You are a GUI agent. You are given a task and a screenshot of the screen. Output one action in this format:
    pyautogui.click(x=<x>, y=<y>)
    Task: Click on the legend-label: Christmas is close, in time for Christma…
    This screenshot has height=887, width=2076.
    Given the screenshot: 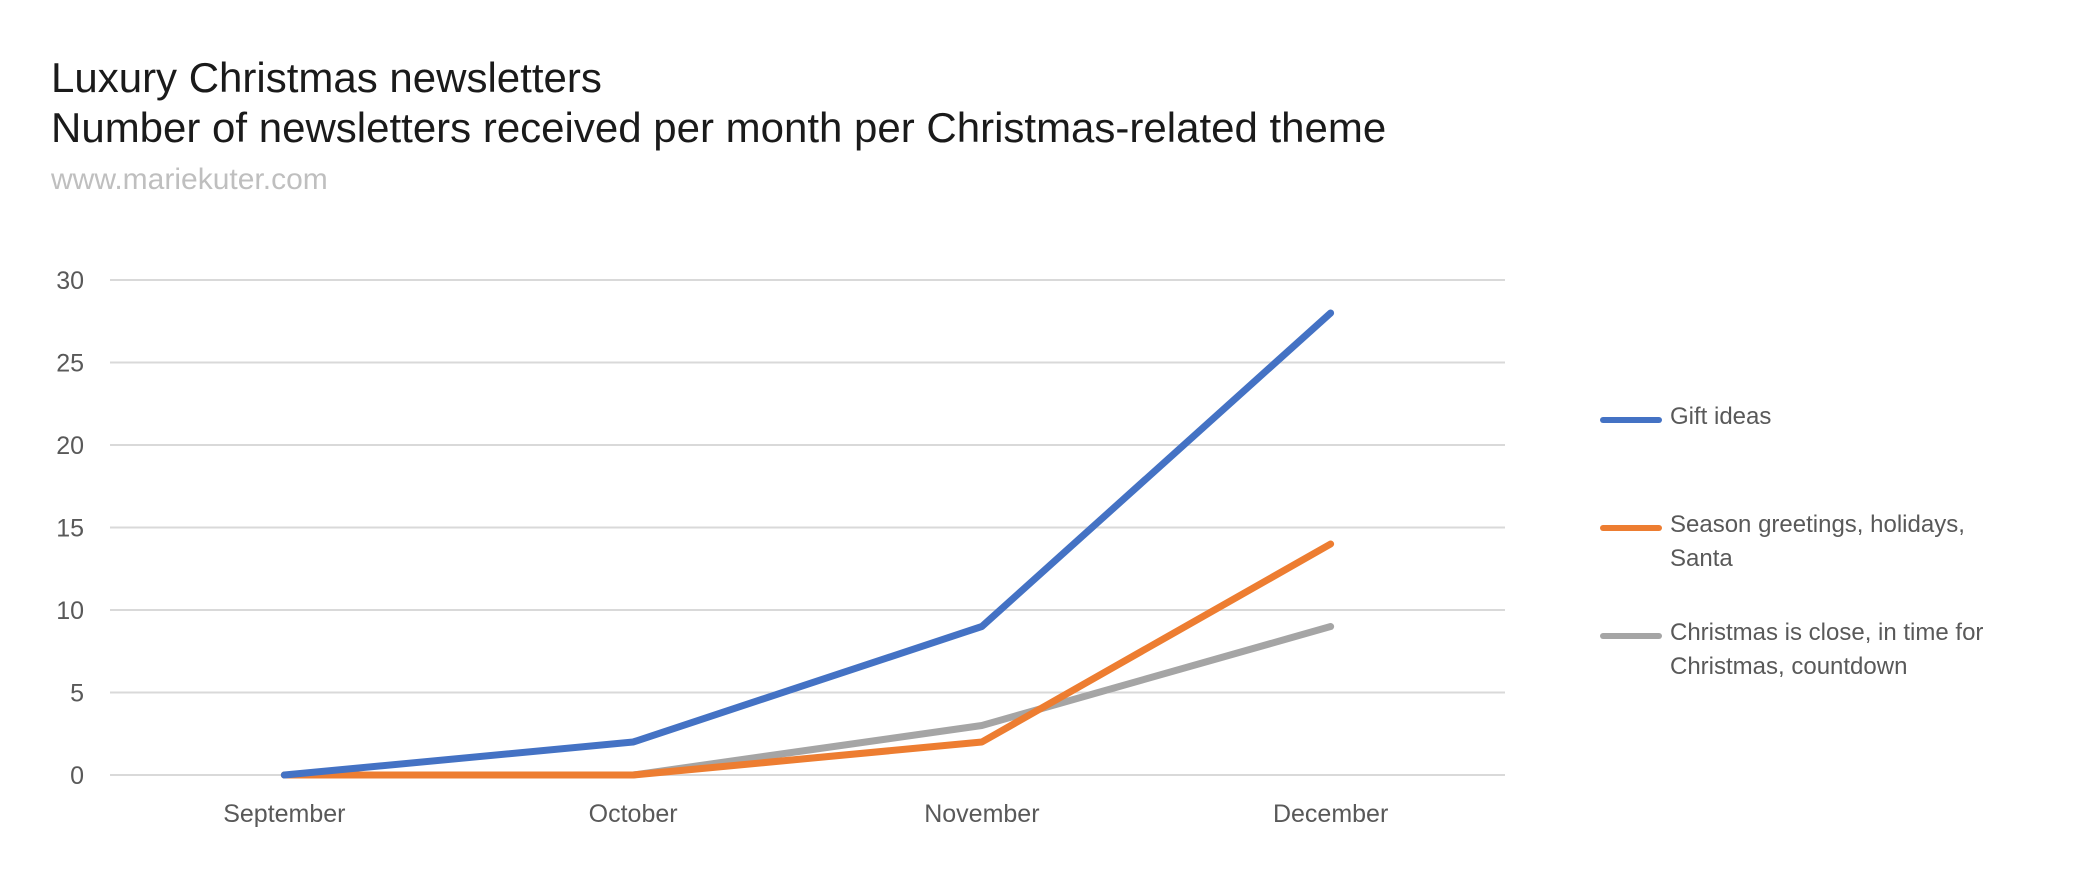 What is the action you would take?
    pyautogui.click(x=1827, y=649)
    